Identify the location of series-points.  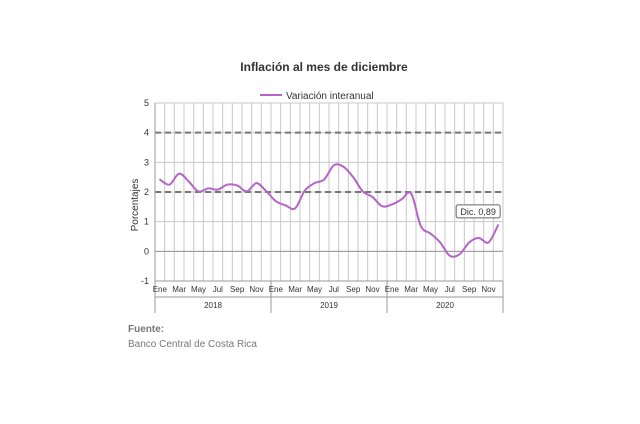
(329, 210).